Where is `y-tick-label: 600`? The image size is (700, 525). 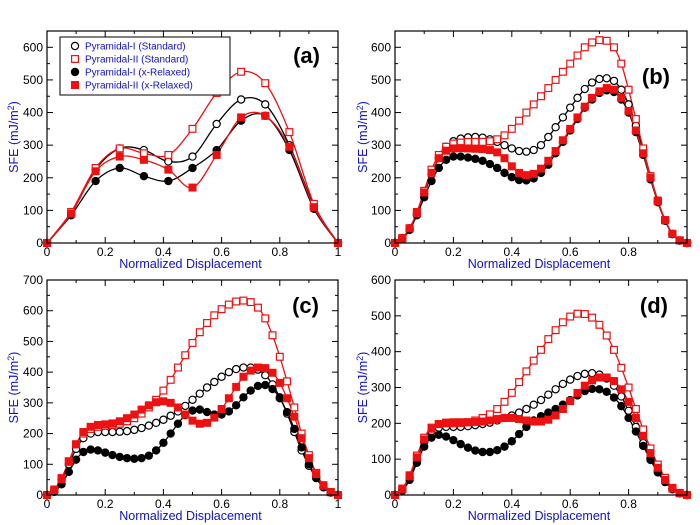 y-tick-label: 600 is located at coordinates (33, 311).